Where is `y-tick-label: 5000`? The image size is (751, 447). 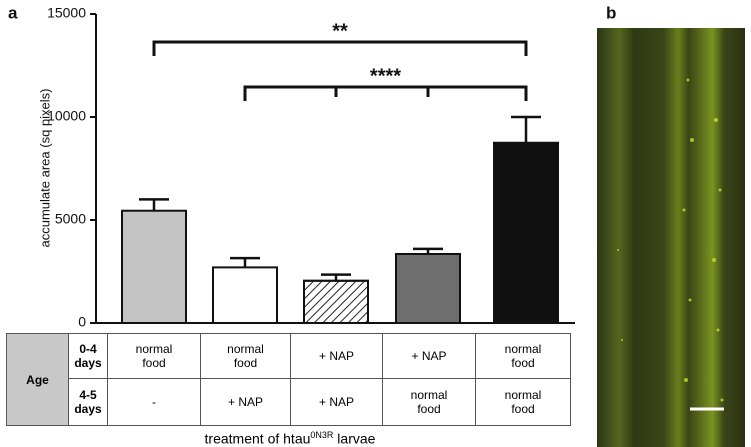 y-tick-label: 5000 is located at coordinates (70, 219).